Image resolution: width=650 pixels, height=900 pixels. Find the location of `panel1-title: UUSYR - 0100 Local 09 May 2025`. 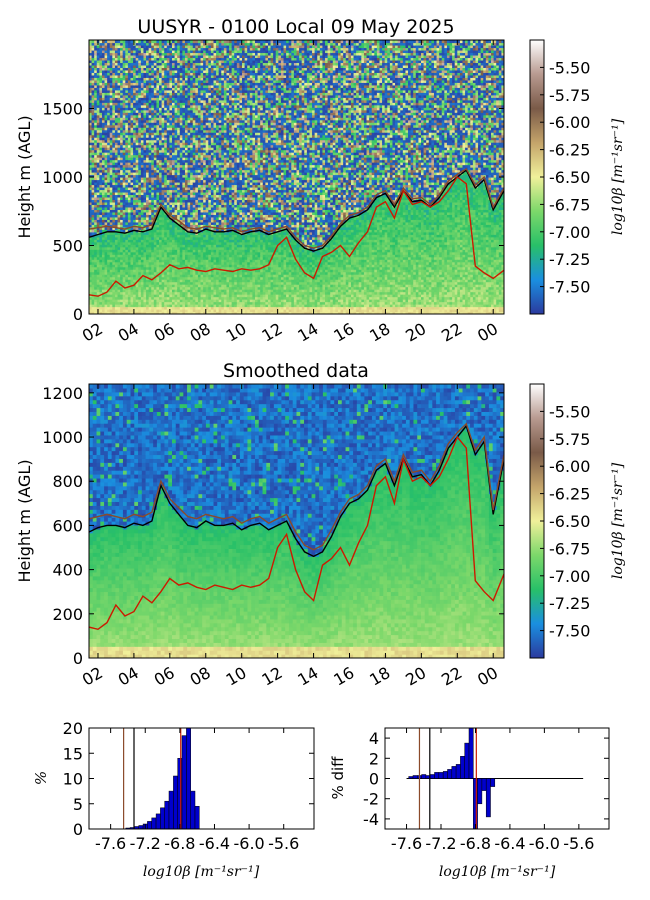

panel1-title: UUSYR - 0100 Local 09 May 2025 is located at coordinates (295, 27).